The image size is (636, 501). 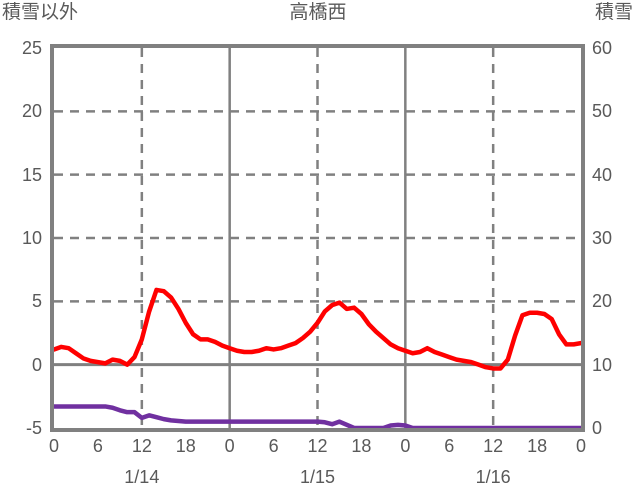 I want to click on y-tick-label-right: 30, so click(x=602, y=238).